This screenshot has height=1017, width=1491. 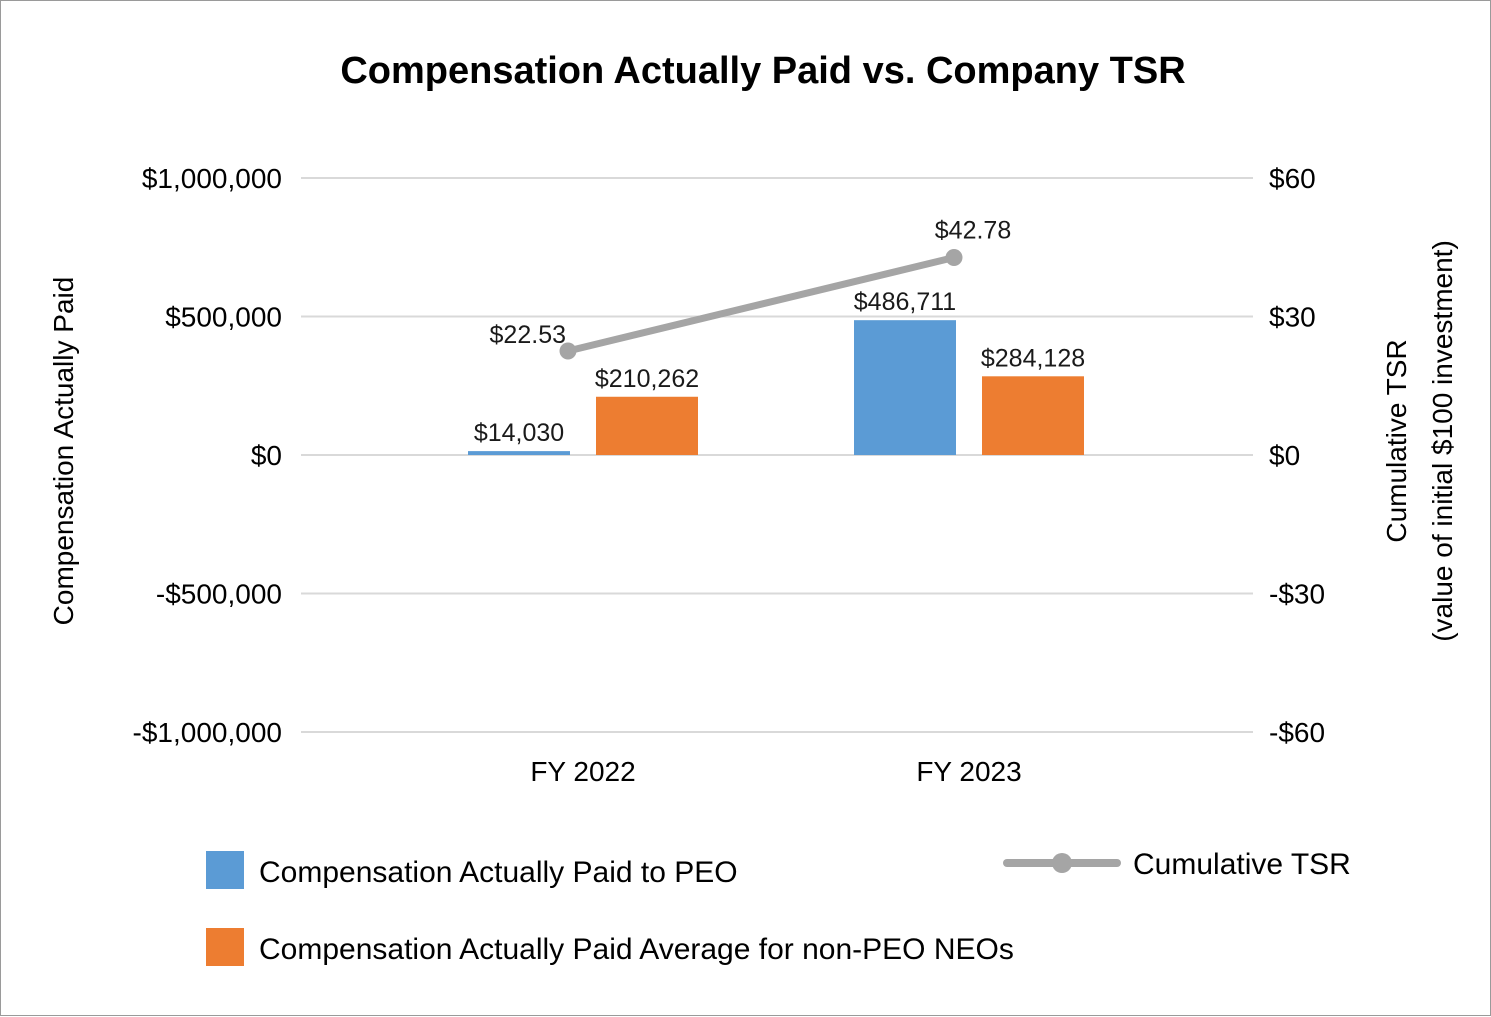 What do you see at coordinates (223, 317) in the screenshot?
I see `left-tick-label: $500,000` at bounding box center [223, 317].